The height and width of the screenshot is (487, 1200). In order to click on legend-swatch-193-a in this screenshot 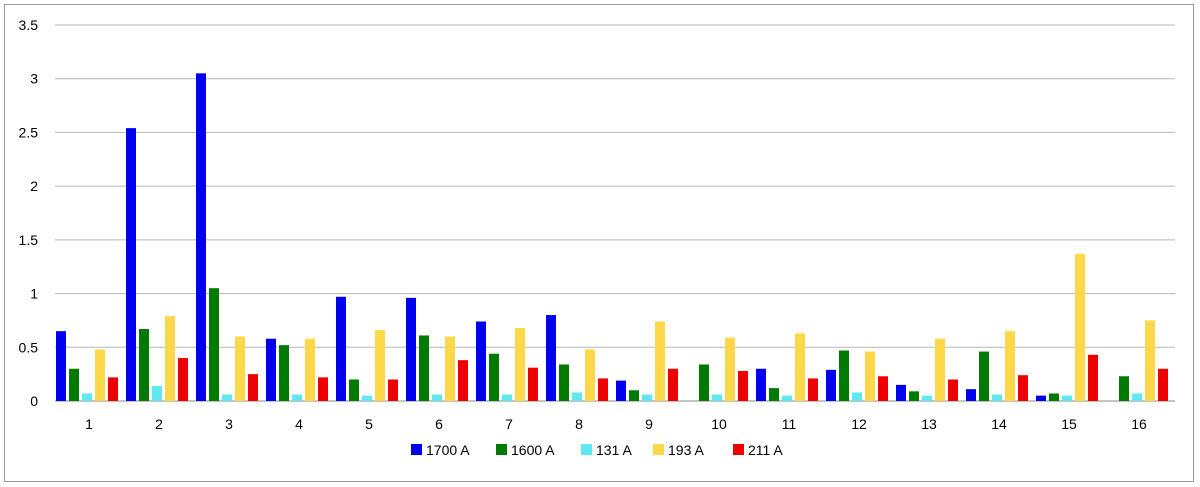, I will do `click(658, 449)`.